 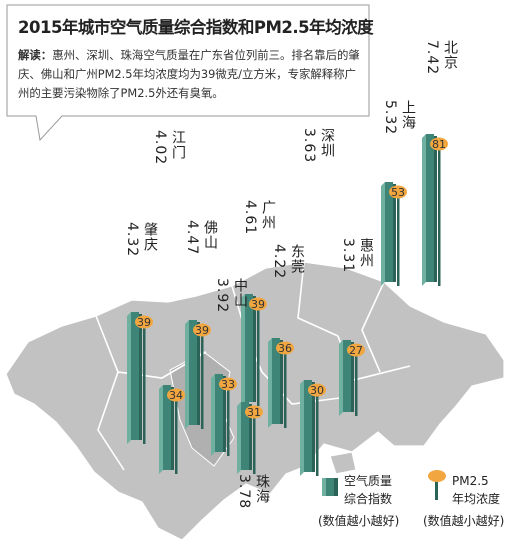 I want to click on legend-pm: PM2.5 年均浓度, so click(x=476, y=490).